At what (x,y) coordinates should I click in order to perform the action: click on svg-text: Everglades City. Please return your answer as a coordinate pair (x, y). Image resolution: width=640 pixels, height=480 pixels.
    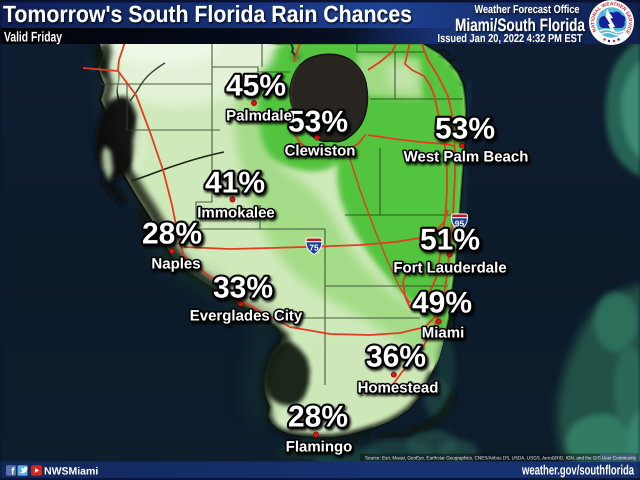
    Looking at the image, I should click on (246, 316).